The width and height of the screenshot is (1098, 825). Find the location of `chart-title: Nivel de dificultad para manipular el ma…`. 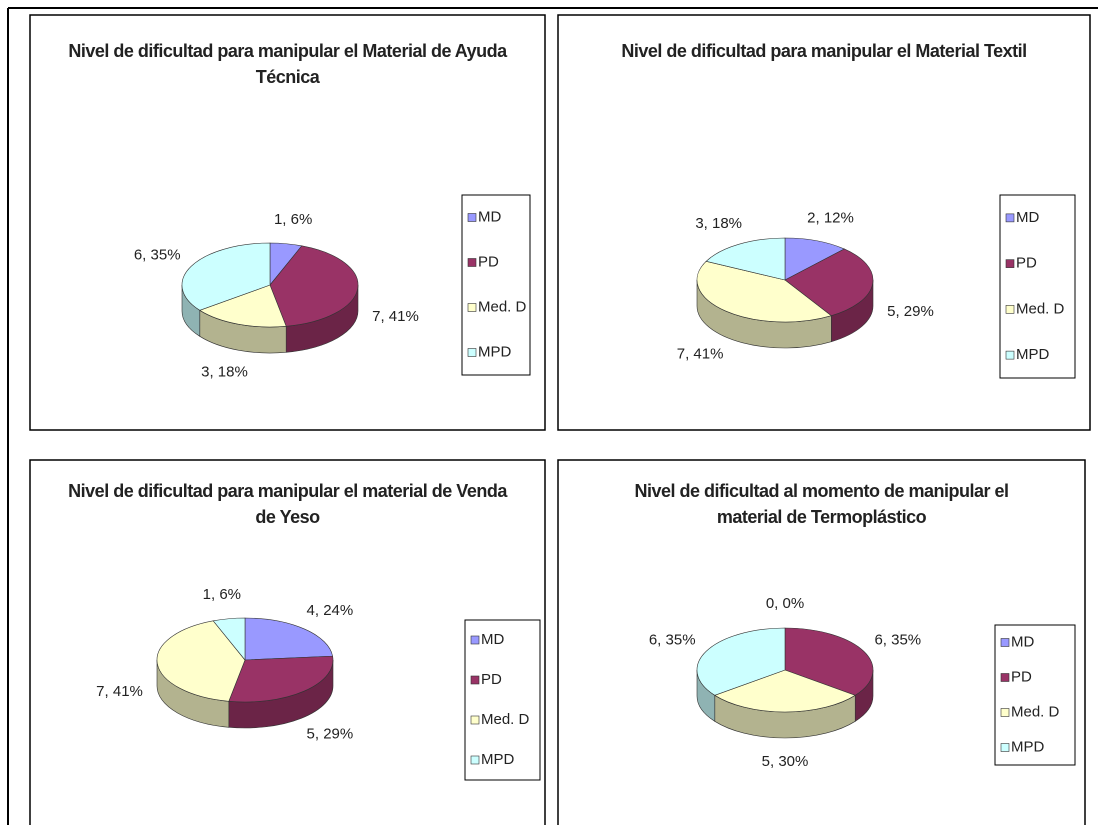

chart-title: Nivel de dificultad para manipular el ma… is located at coordinates (287, 504).